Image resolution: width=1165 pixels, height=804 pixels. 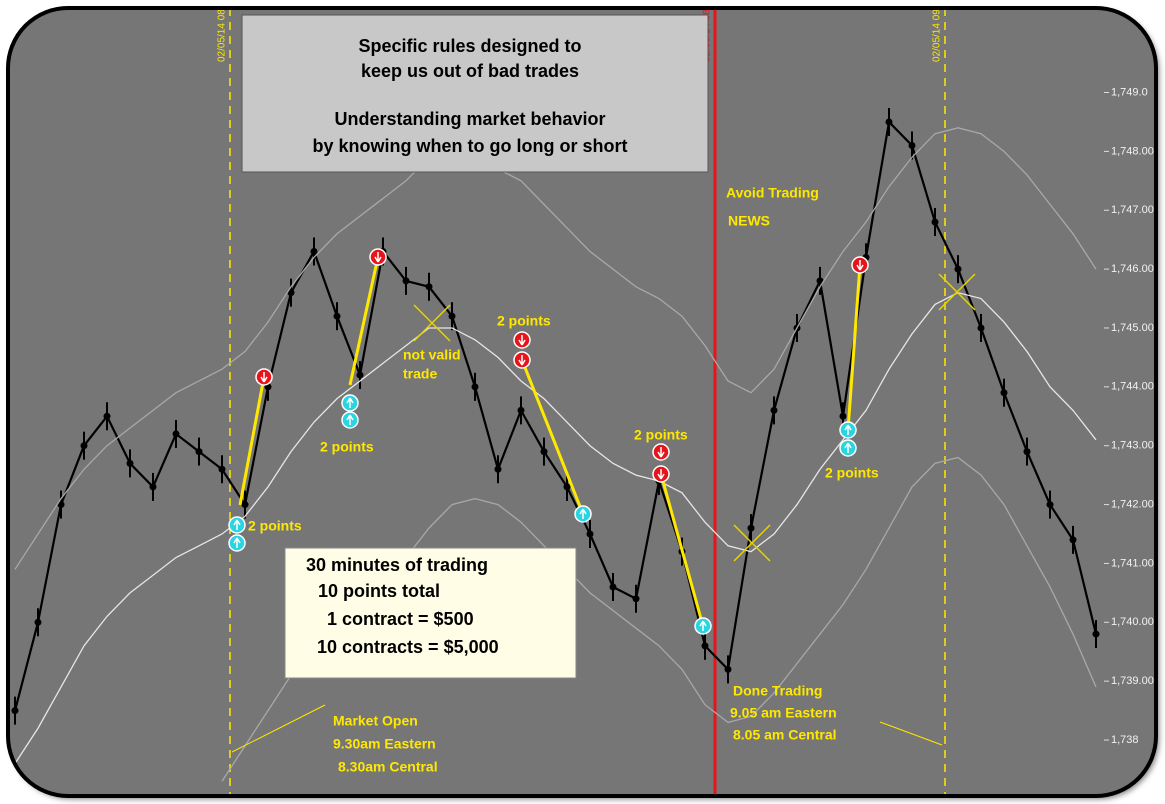 What do you see at coordinates (278, 728) in the screenshot?
I see `pointer` at bounding box center [278, 728].